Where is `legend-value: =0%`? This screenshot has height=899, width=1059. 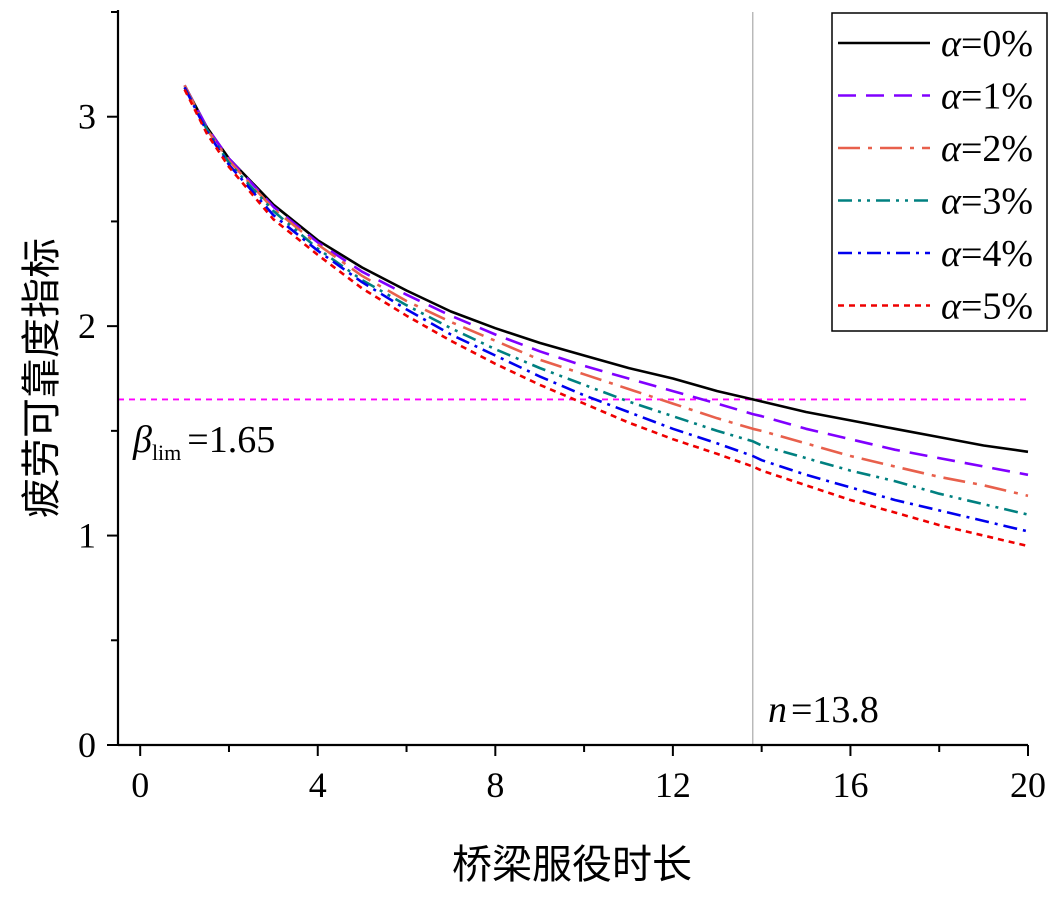 legend-value: =0% is located at coordinates (997, 44).